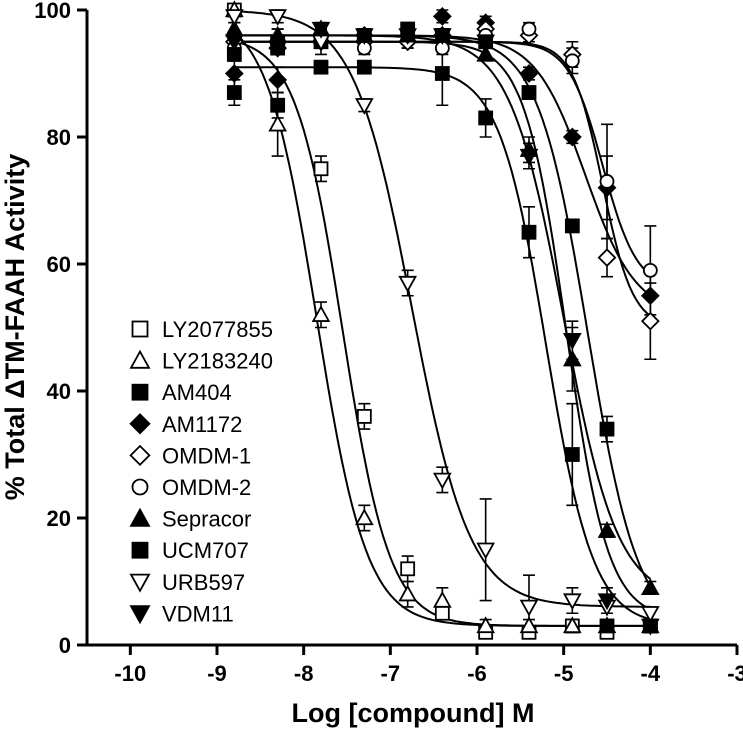  I want to click on legend-label-ly2077855: LY2077855, so click(217, 329).